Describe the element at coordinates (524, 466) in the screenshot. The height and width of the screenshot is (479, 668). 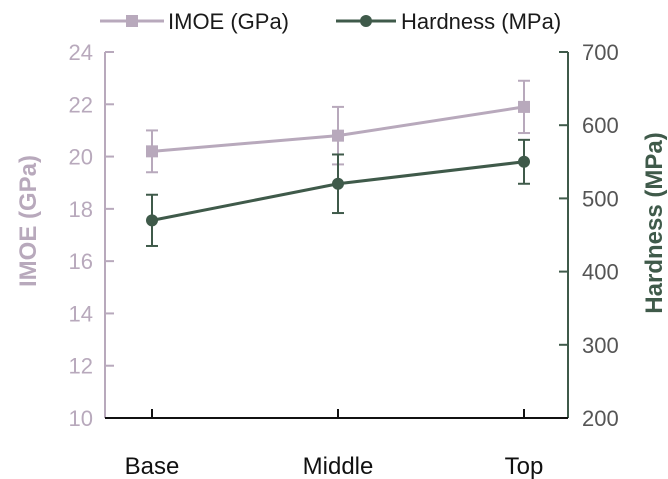
I see `x-axis-tick-label: Top` at that location.